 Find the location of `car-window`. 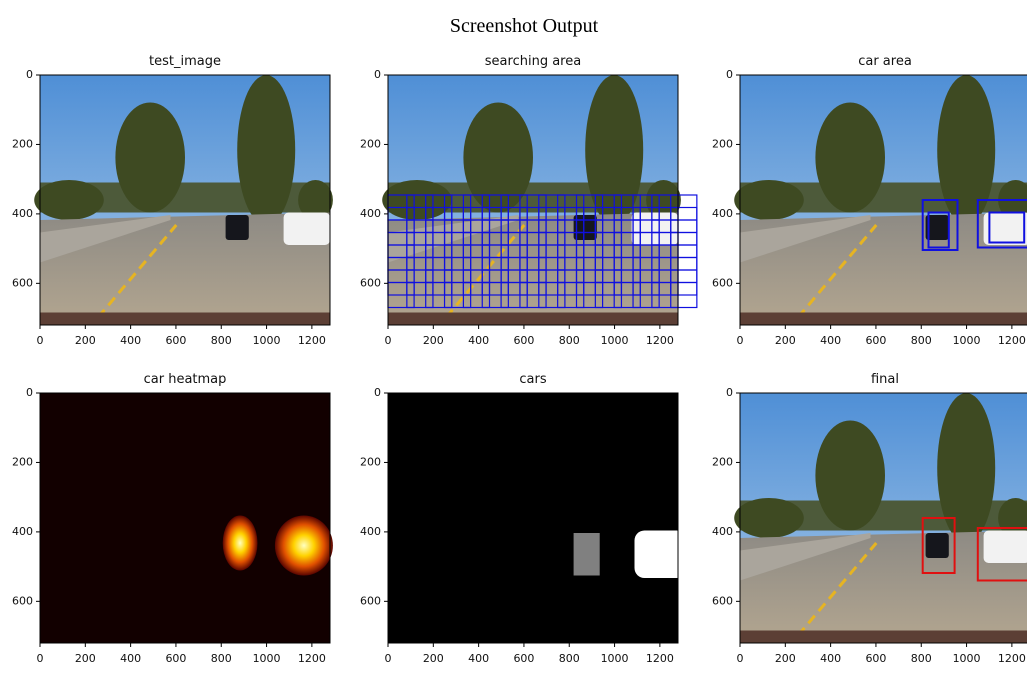

car-window is located at coordinates (1001, 224).